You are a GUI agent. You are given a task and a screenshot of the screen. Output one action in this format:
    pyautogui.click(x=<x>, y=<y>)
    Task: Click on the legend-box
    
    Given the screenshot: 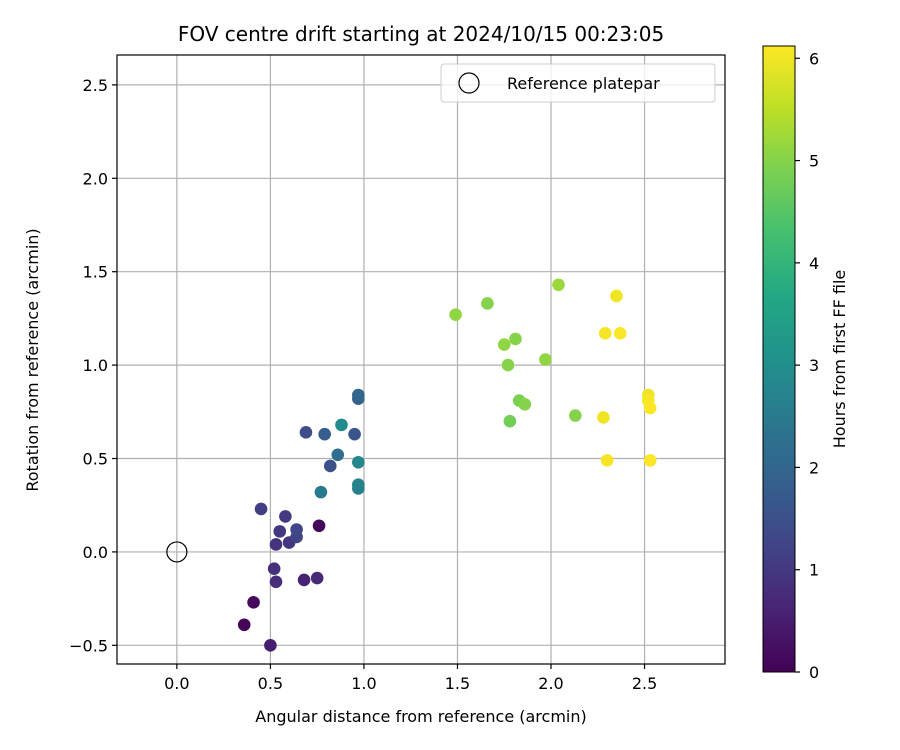 What is the action you would take?
    pyautogui.click(x=578, y=83)
    